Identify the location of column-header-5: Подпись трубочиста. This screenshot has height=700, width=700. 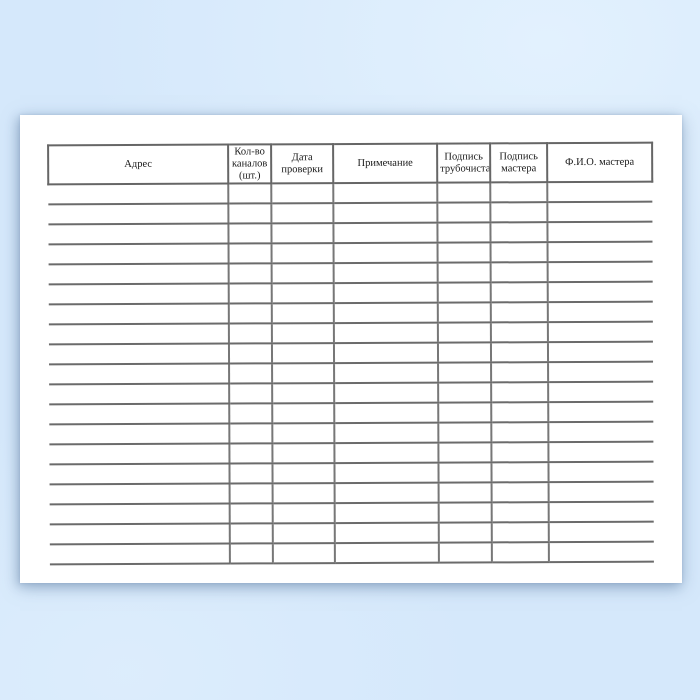
(464, 163).